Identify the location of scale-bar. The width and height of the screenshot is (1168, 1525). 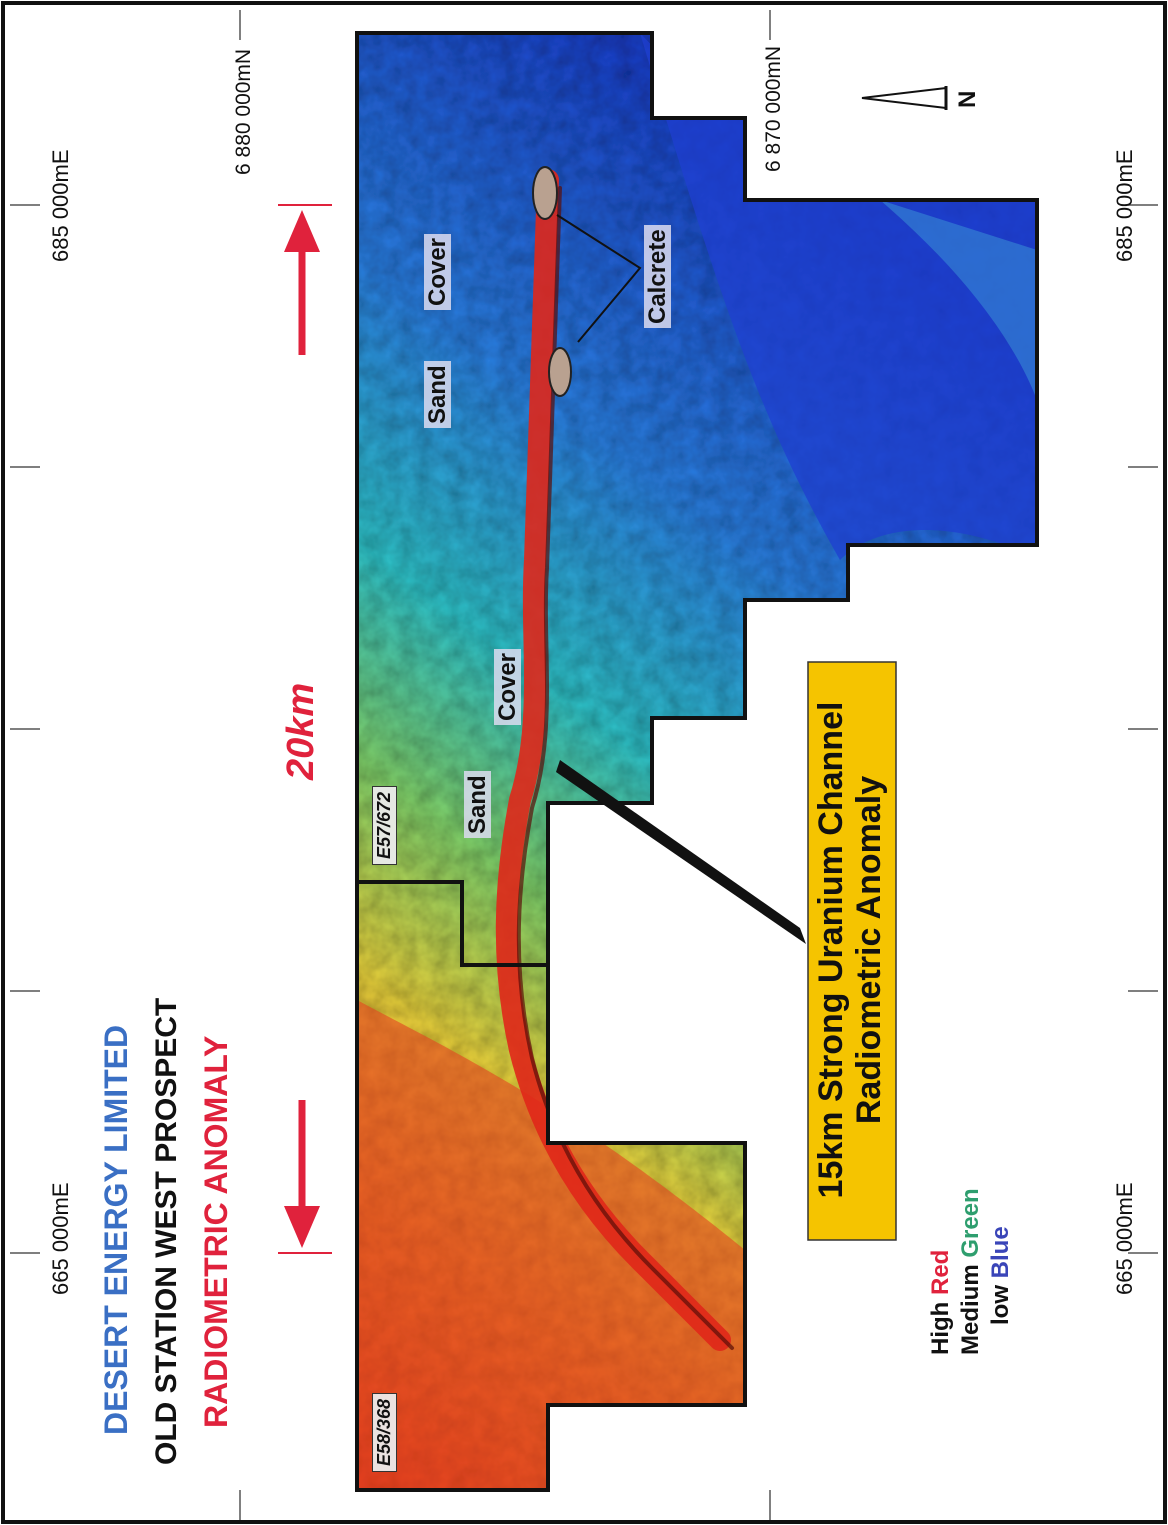
(305, 729).